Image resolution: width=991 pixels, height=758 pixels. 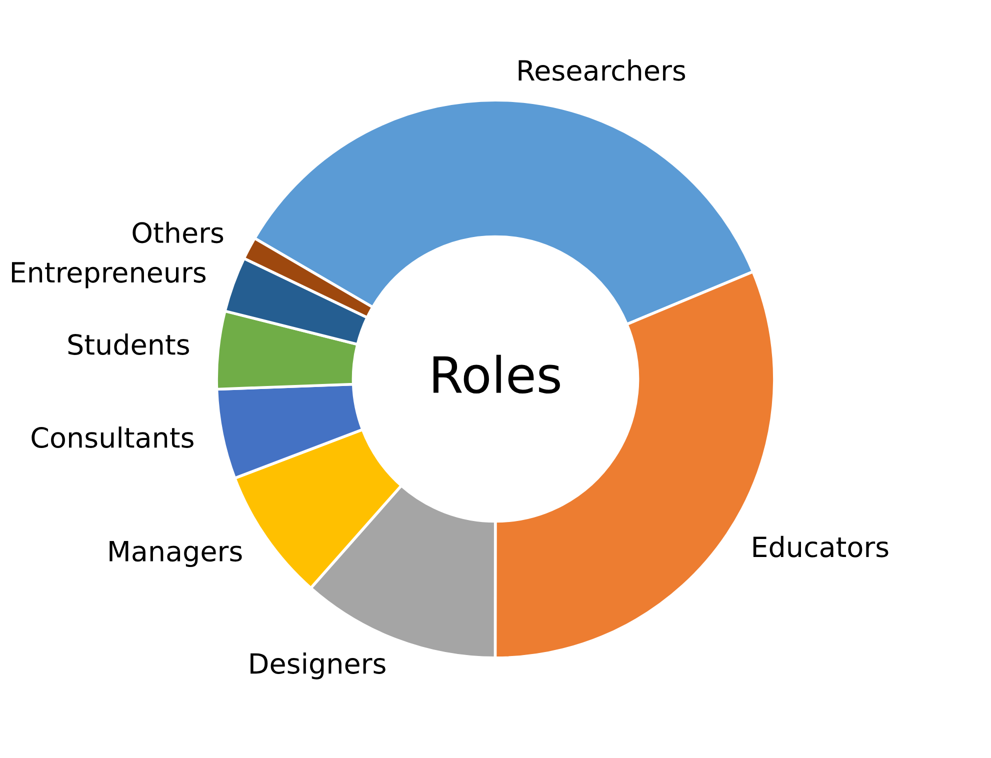 What do you see at coordinates (497, 374) in the screenshot?
I see `text: Roles` at bounding box center [497, 374].